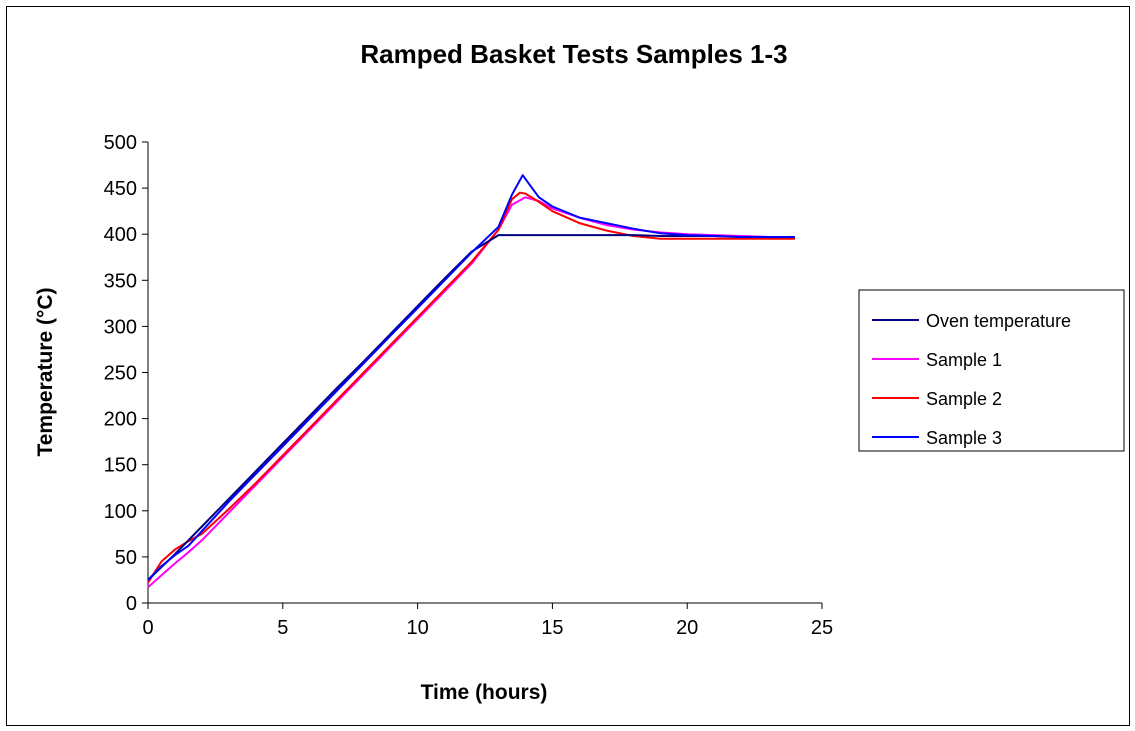 The width and height of the screenshot is (1135, 731). I want to click on legend-label: Sample 1, so click(964, 360).